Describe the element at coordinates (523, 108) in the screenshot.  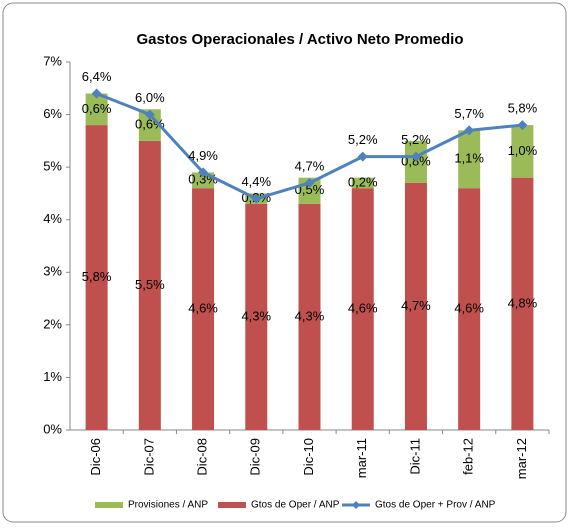
I see `line-label: 5,8%` at that location.